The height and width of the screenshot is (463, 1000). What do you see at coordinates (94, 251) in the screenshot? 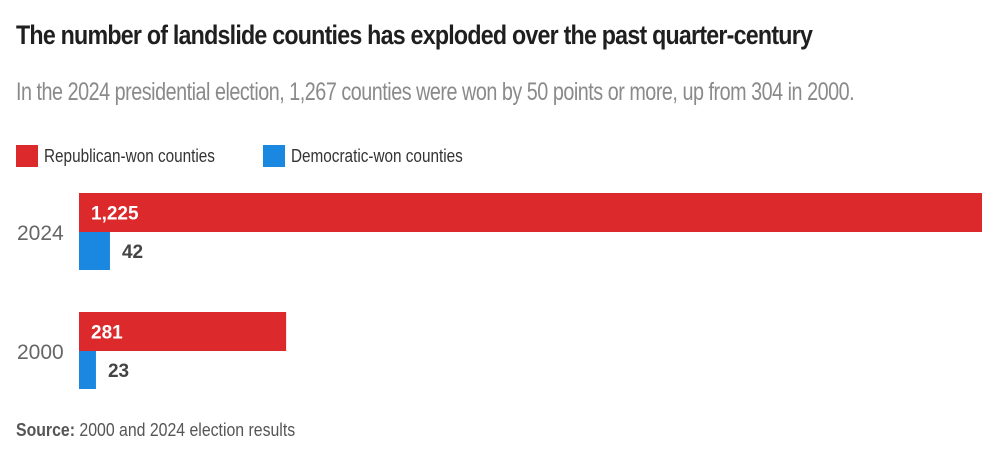
I see `bar-democratic-2024` at bounding box center [94, 251].